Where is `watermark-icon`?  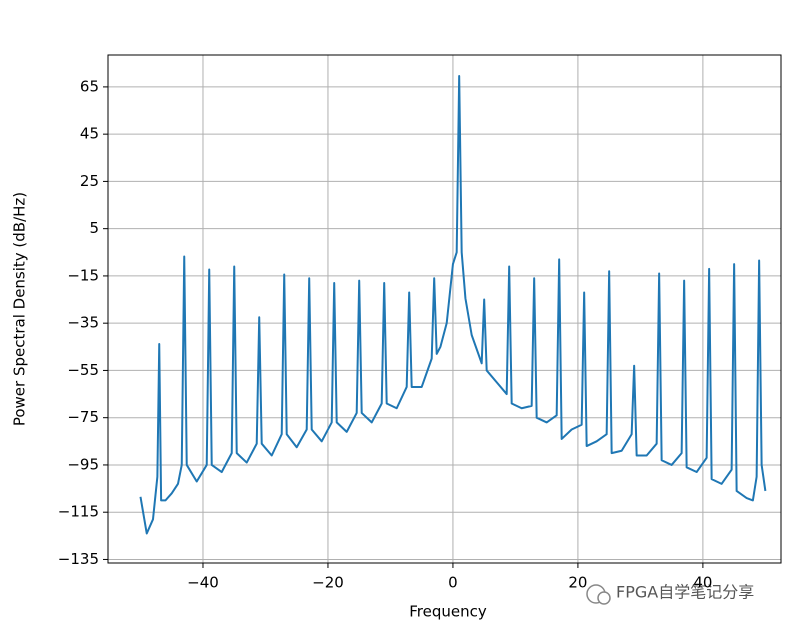 watermark-icon is located at coordinates (598, 594).